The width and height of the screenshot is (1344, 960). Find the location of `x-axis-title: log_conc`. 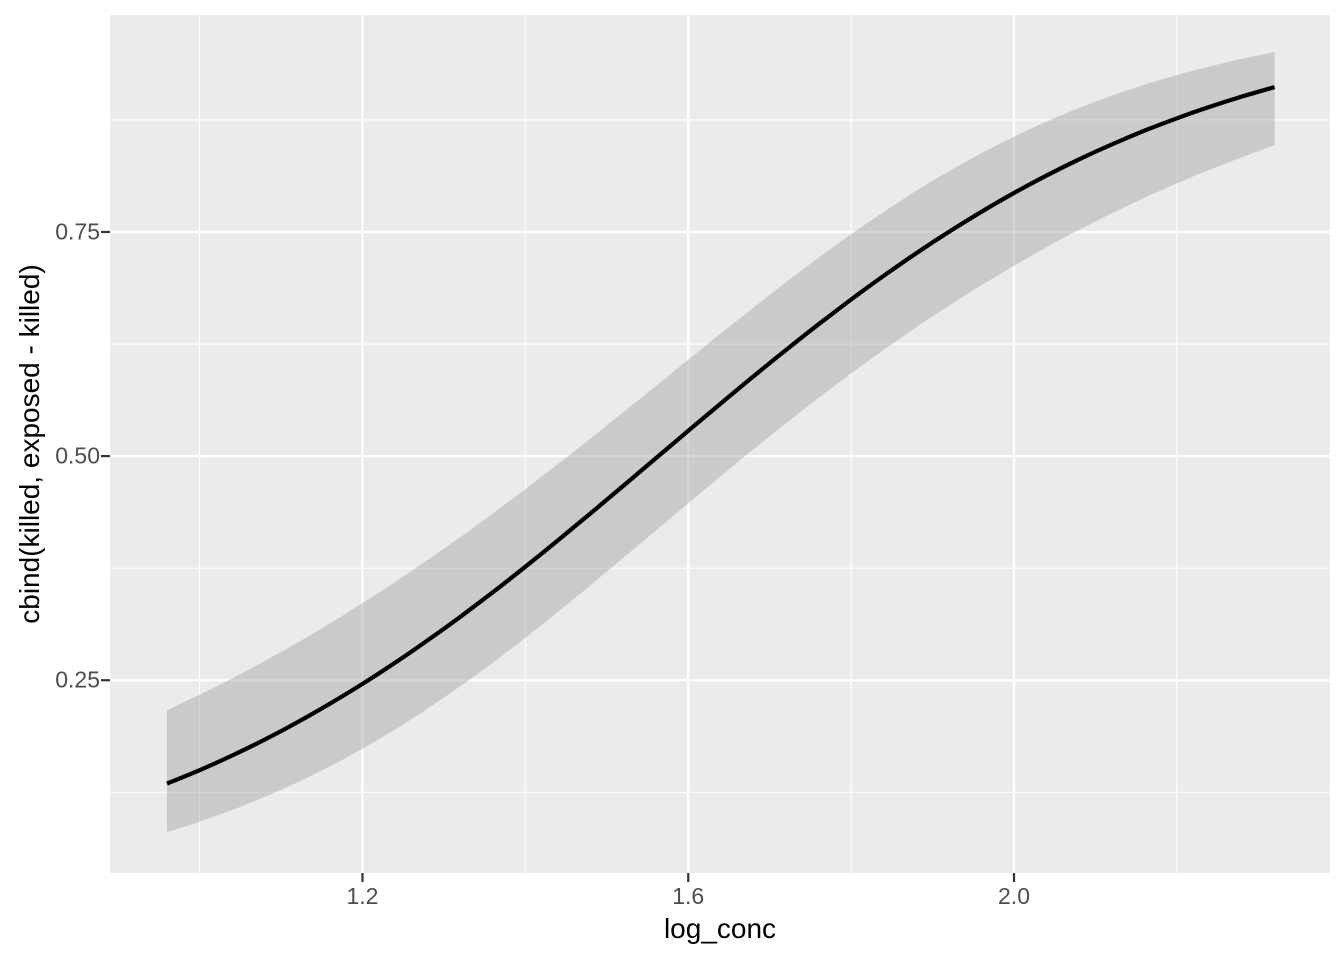

x-axis-title: log_conc is located at coordinates (720, 928).